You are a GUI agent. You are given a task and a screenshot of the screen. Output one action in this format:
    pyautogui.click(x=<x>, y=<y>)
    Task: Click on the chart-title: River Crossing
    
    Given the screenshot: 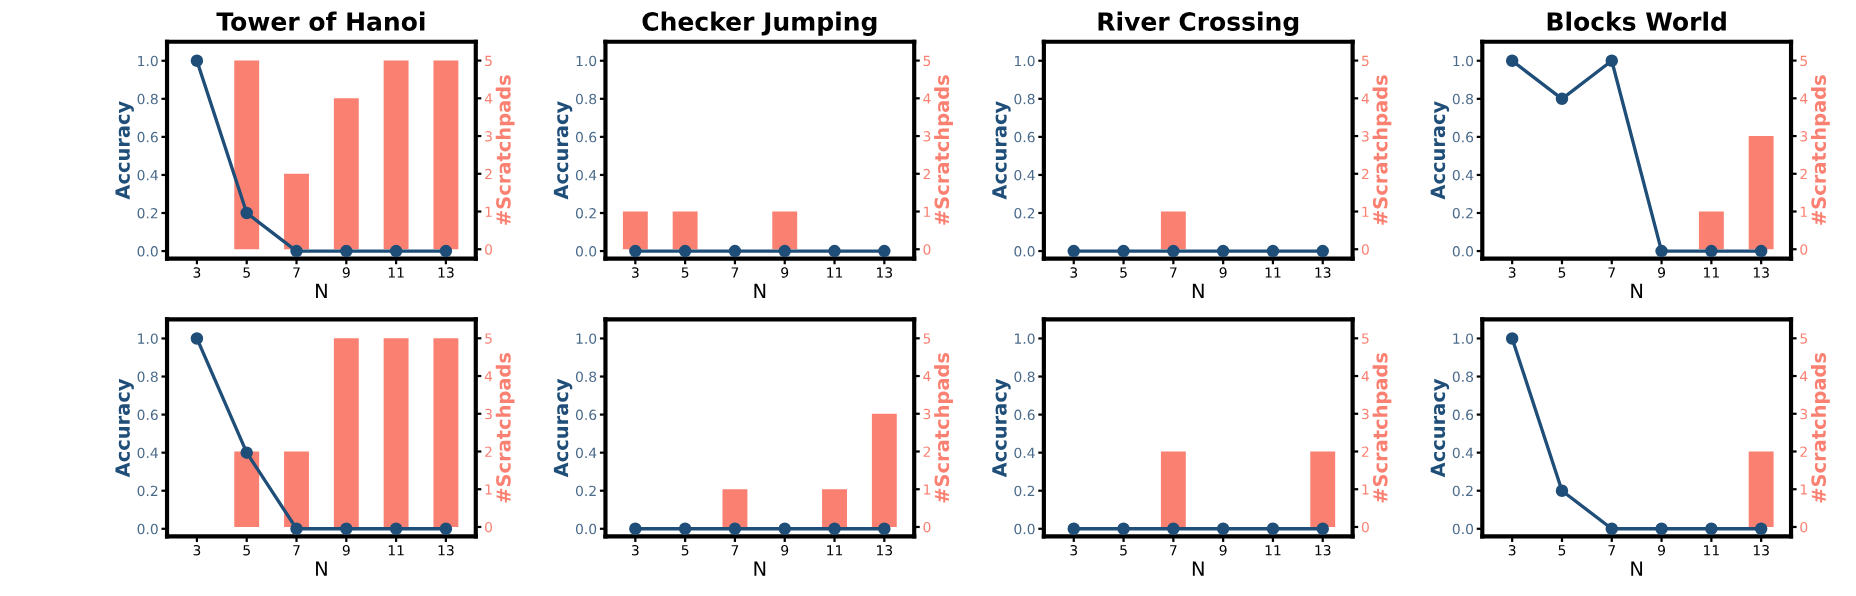 What is the action you would take?
    pyautogui.click(x=1198, y=23)
    